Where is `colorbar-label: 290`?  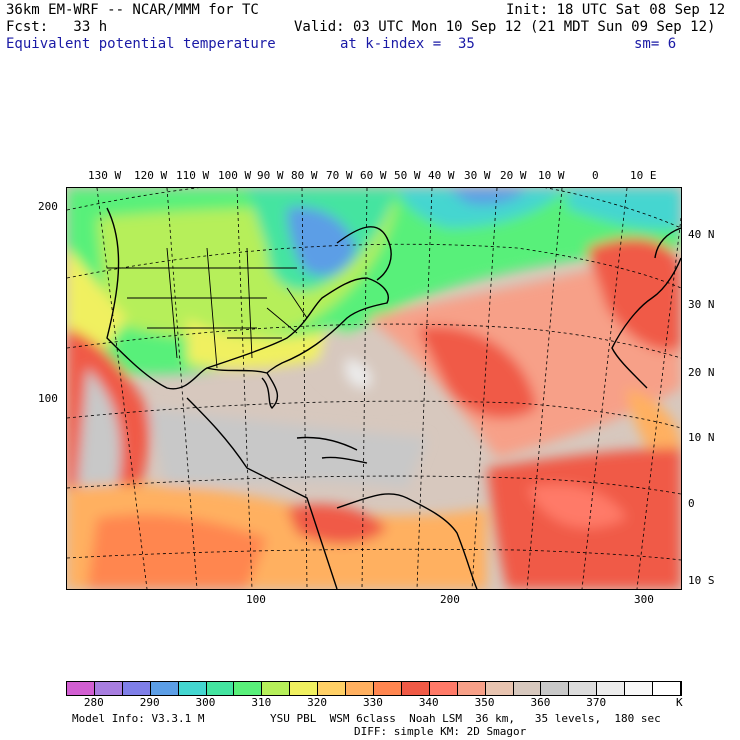
colorbar-label: 290 is located at coordinates (149, 702).